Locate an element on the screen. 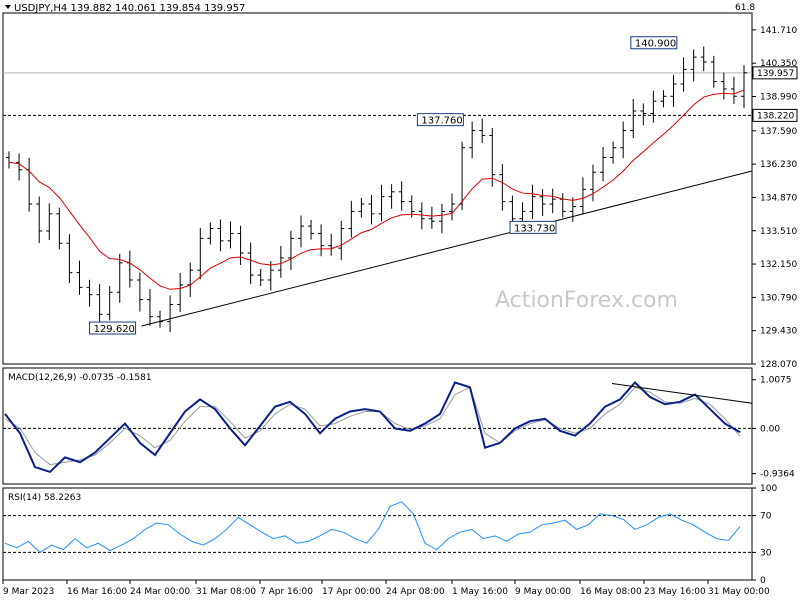 This screenshot has width=800, height=600. price-annotation-label: 133.730 is located at coordinates (534, 228).